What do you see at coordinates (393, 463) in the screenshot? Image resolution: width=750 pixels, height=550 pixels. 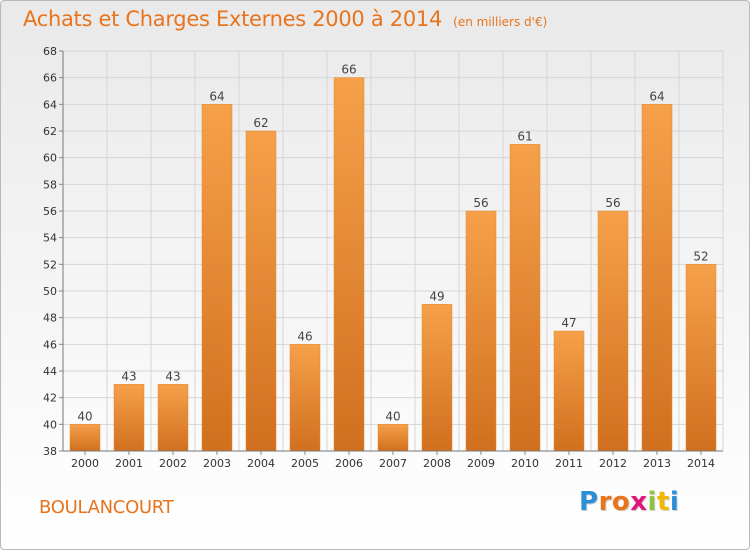 I see `x-tick-label: 2007` at bounding box center [393, 463].